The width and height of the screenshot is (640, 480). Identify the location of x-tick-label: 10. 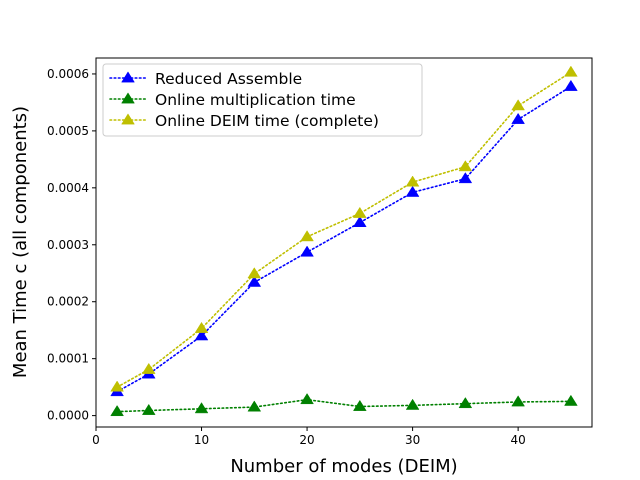
(201, 440).